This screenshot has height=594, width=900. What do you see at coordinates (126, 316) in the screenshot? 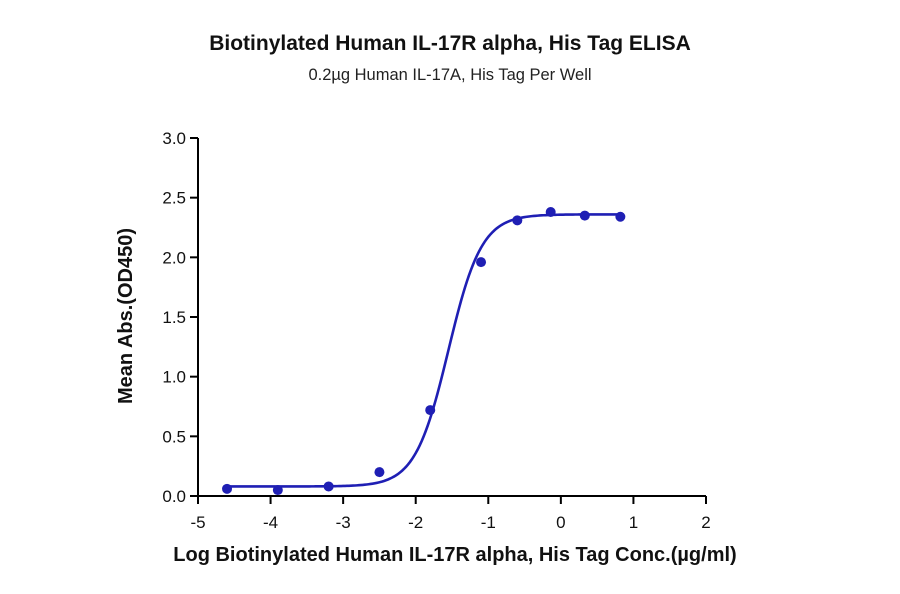
I see `y-axis-label: Mean Abs.(OD450)` at bounding box center [126, 316].